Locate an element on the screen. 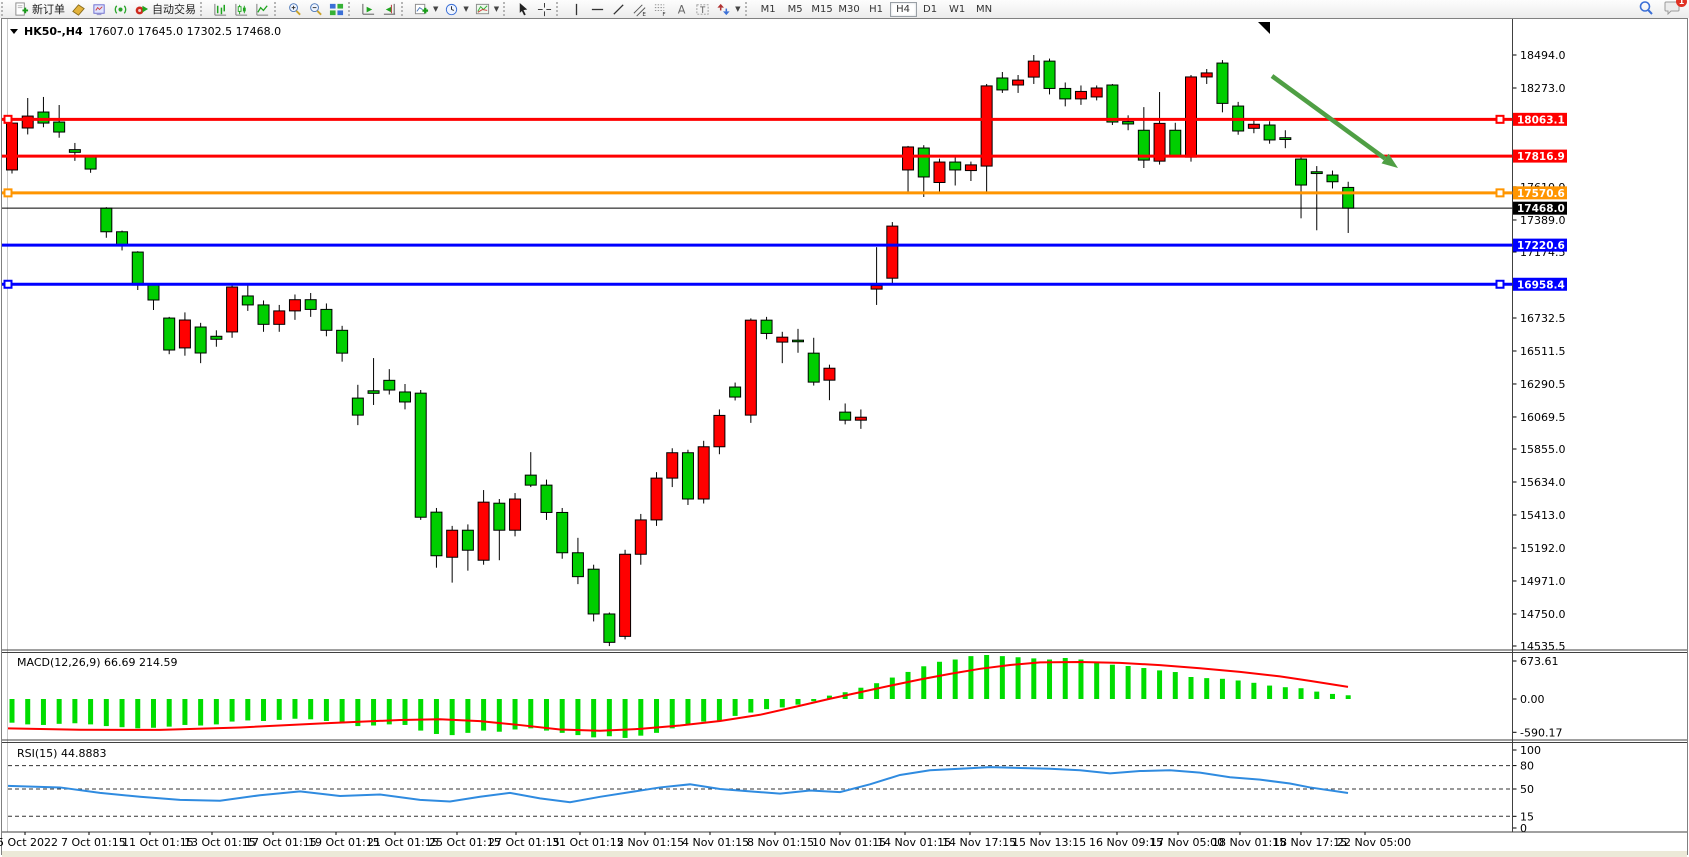 This screenshot has width=1689, height=857. vertical-line-button is located at coordinates (576, 9).